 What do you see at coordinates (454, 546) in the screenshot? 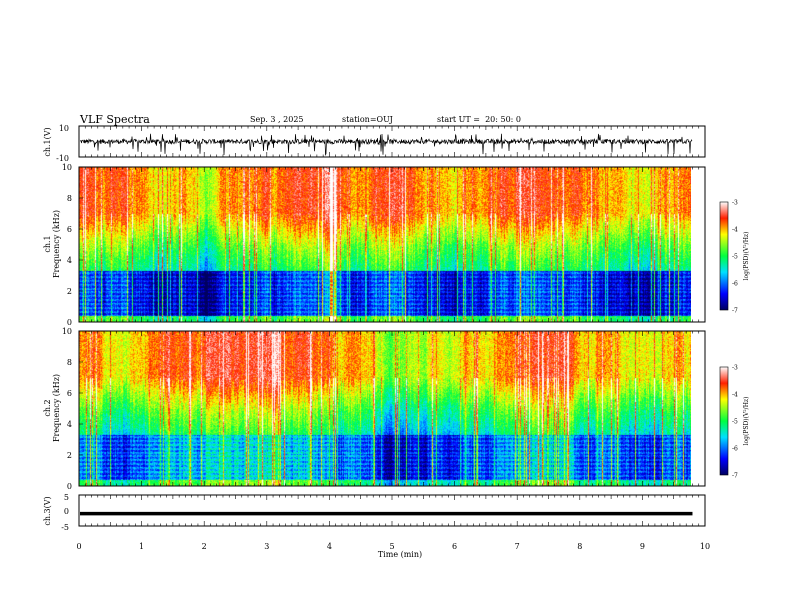
I see `time-tick-label: 6` at bounding box center [454, 546].